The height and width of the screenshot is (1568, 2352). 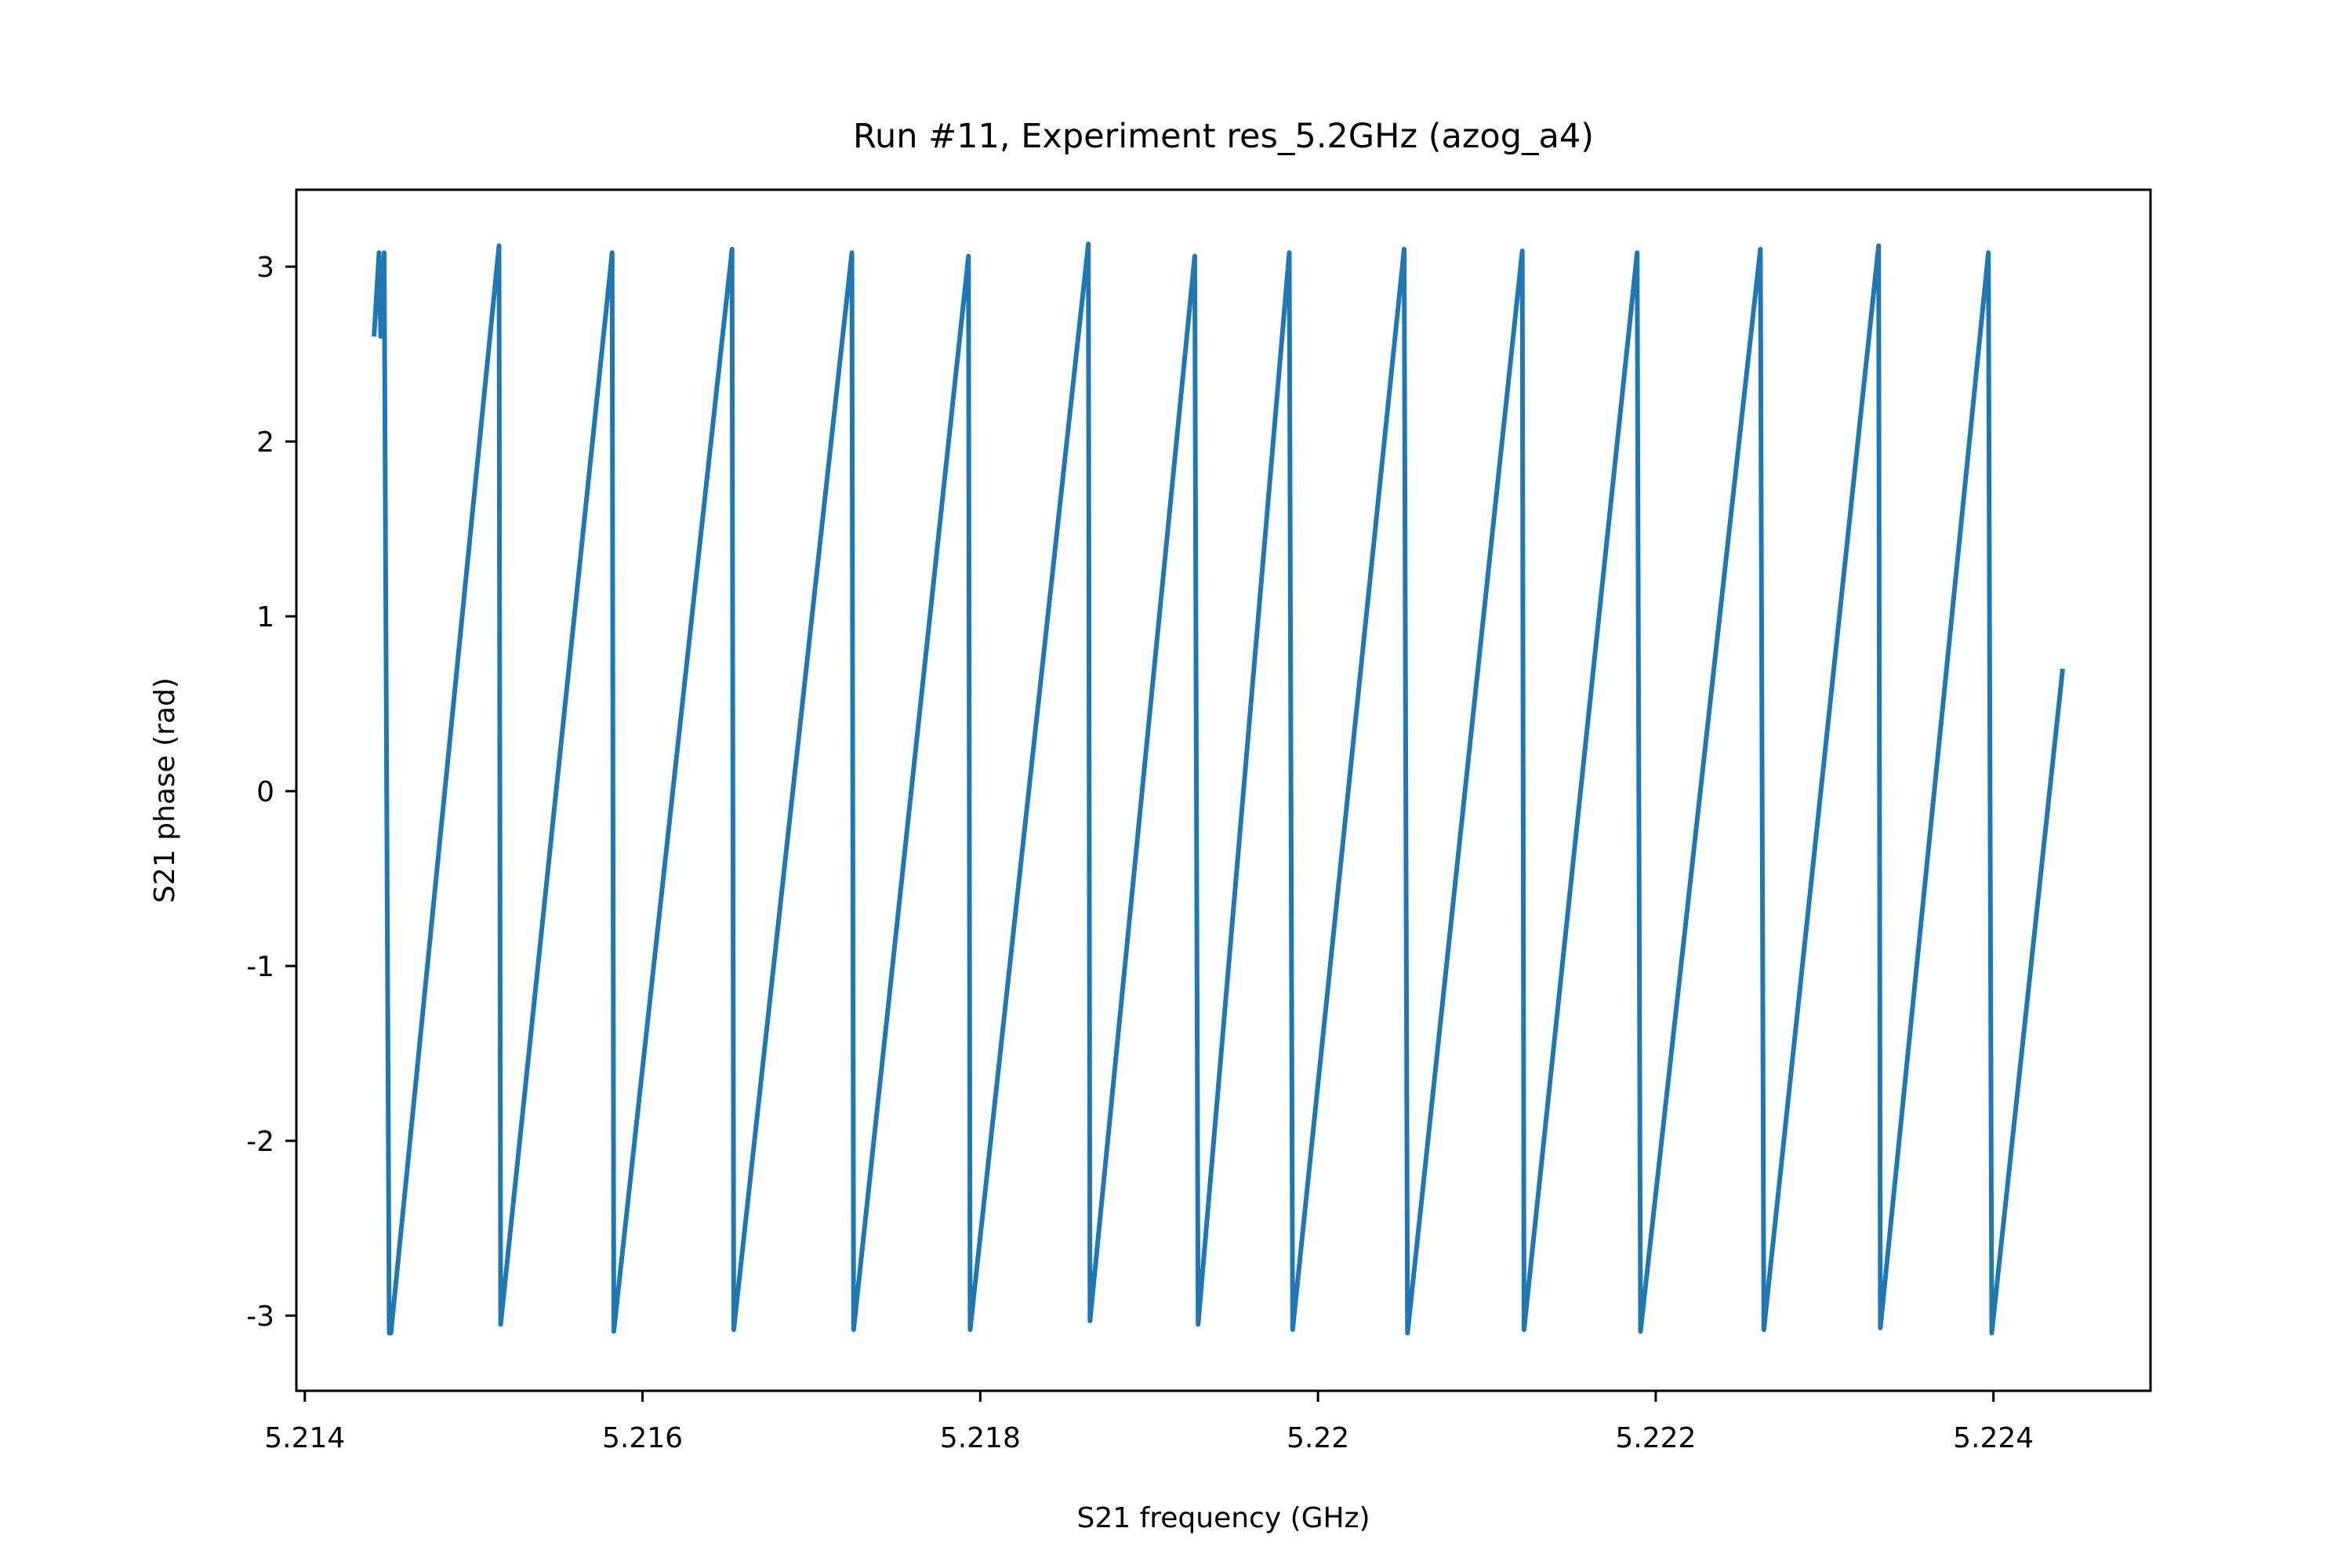 I want to click on x-axis-title: S21 frequency (GHz), so click(x=1223, y=1518).